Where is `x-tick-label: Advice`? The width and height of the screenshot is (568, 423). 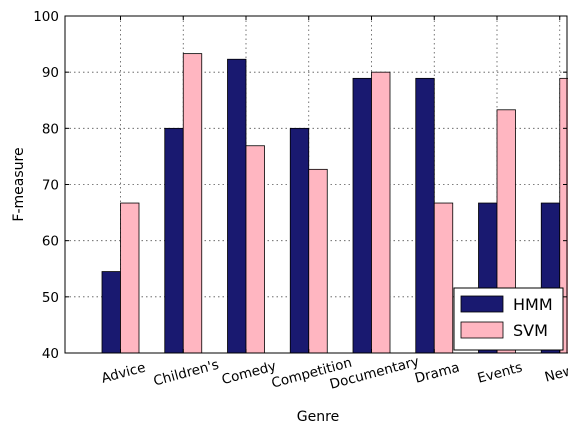
x-tick-label: Advice is located at coordinates (124, 373).